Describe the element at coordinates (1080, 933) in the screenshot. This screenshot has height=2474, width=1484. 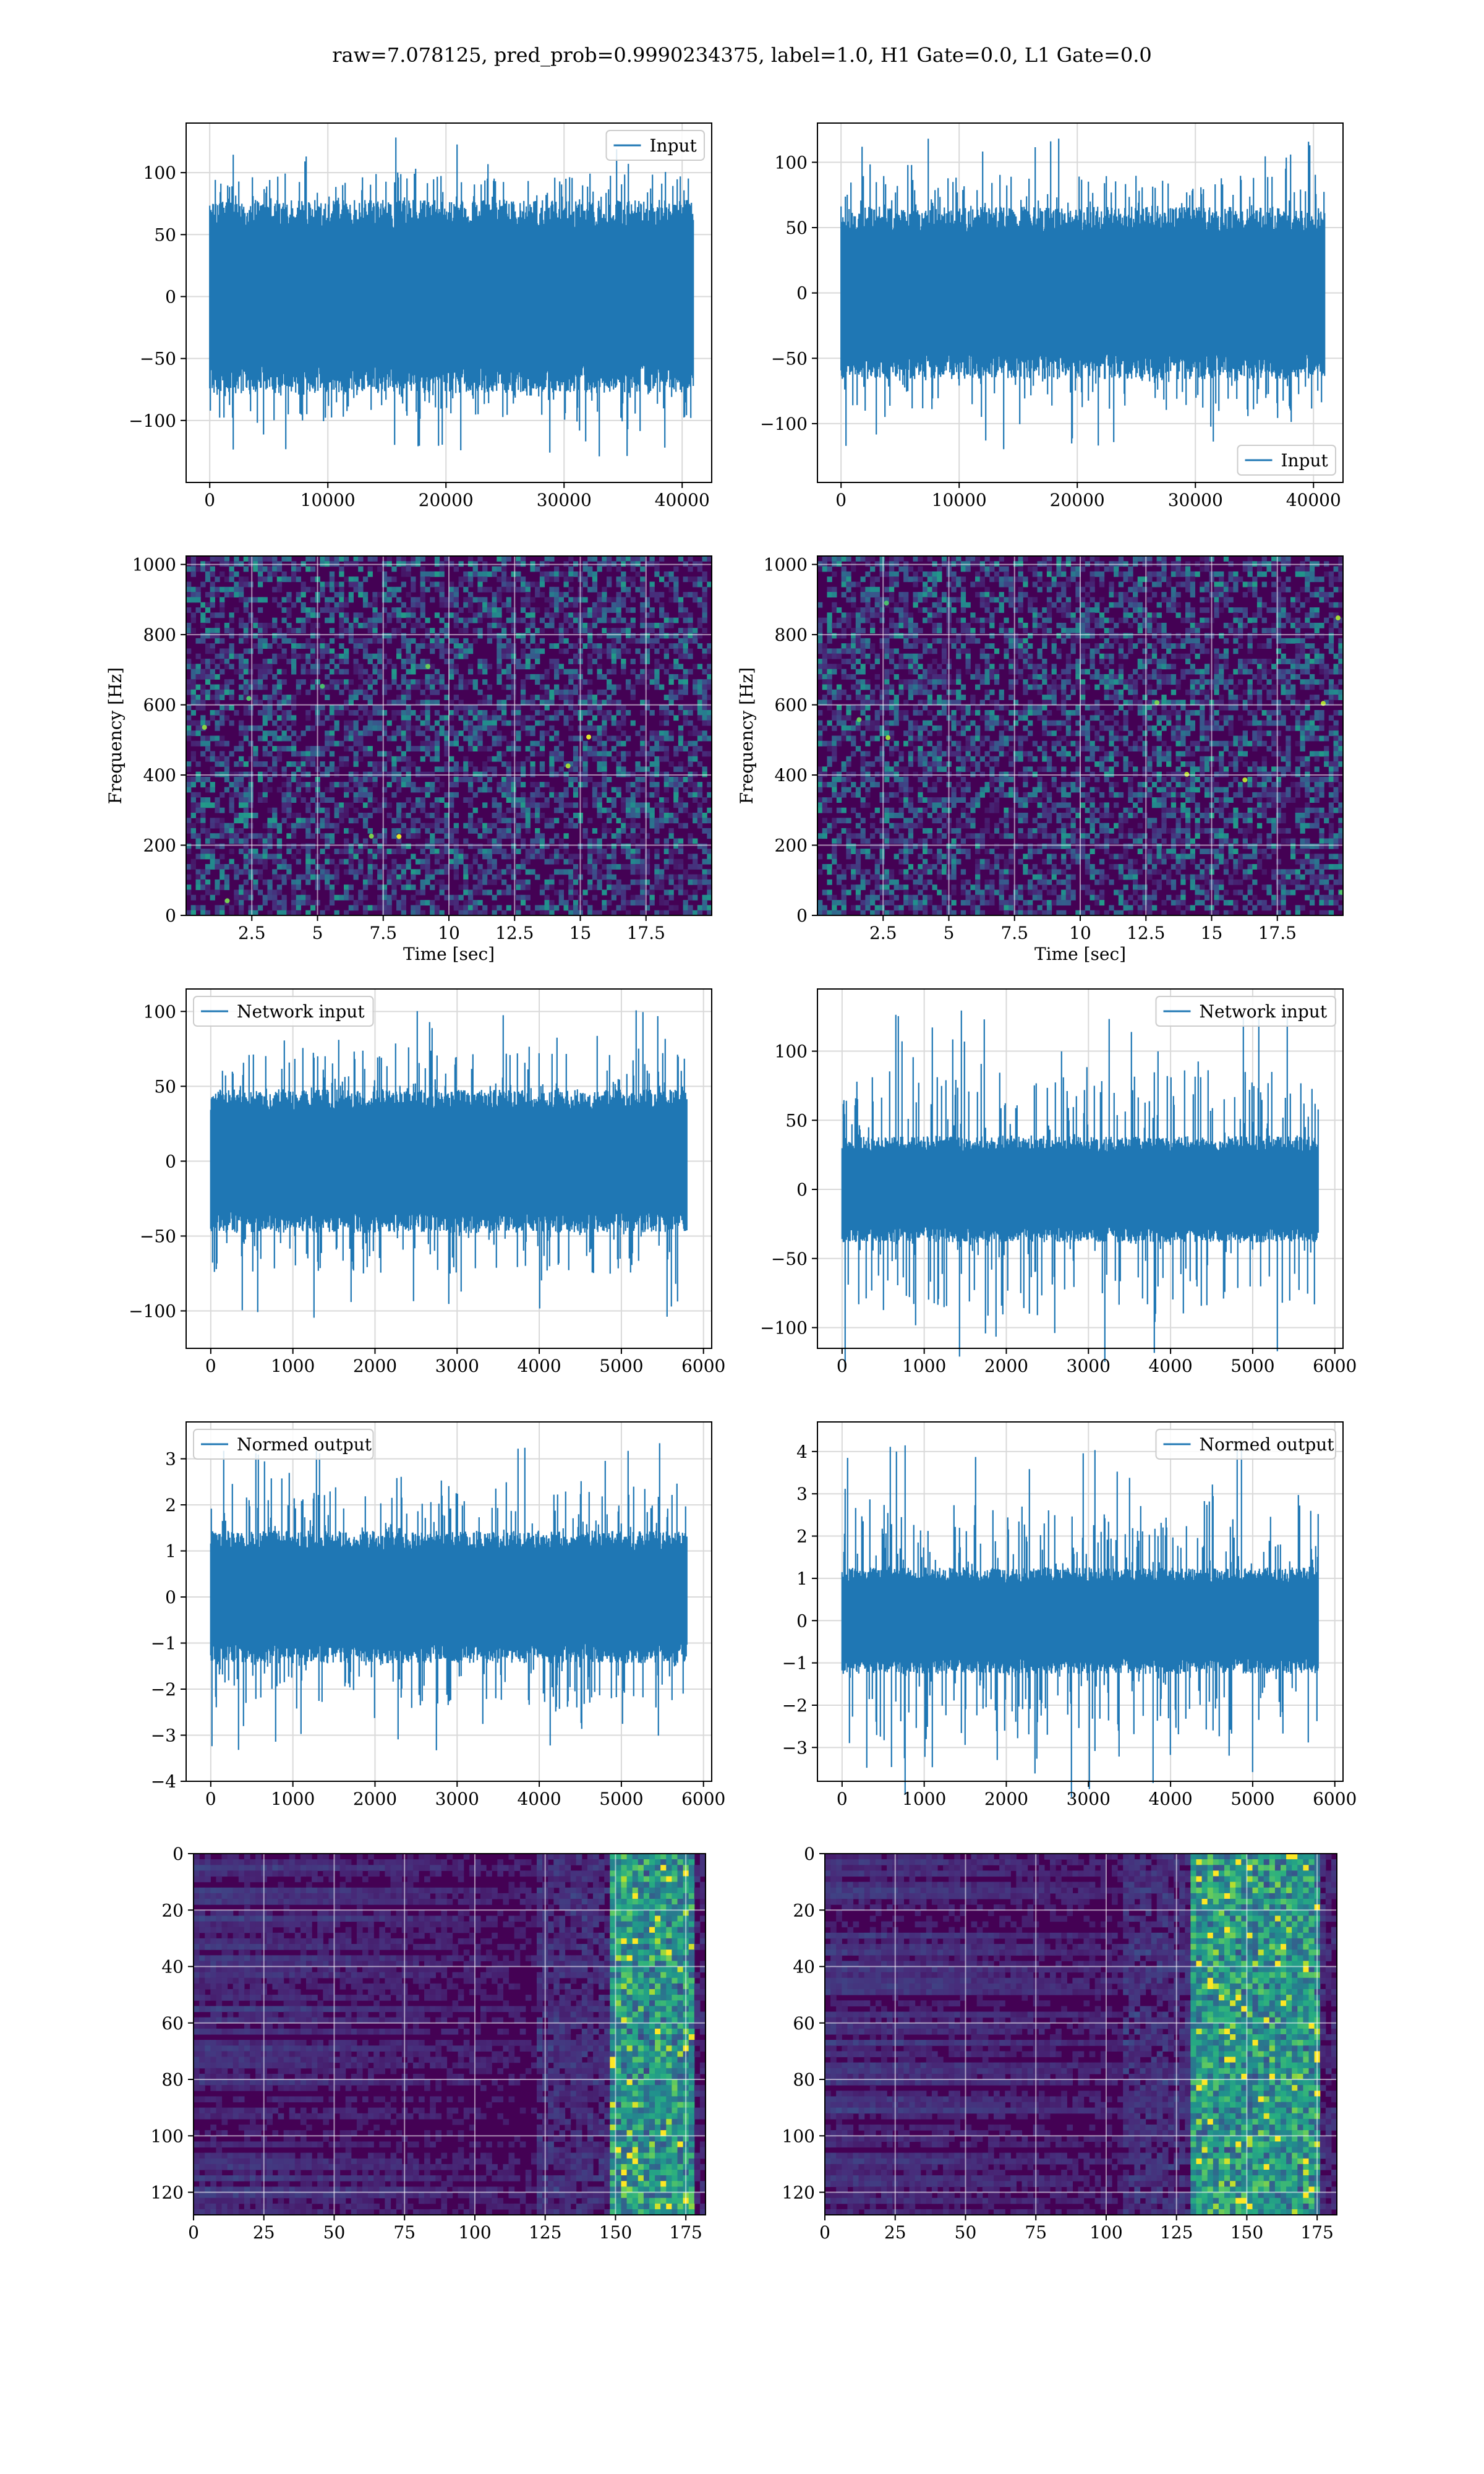
I see `x-tick-label: 10` at that location.